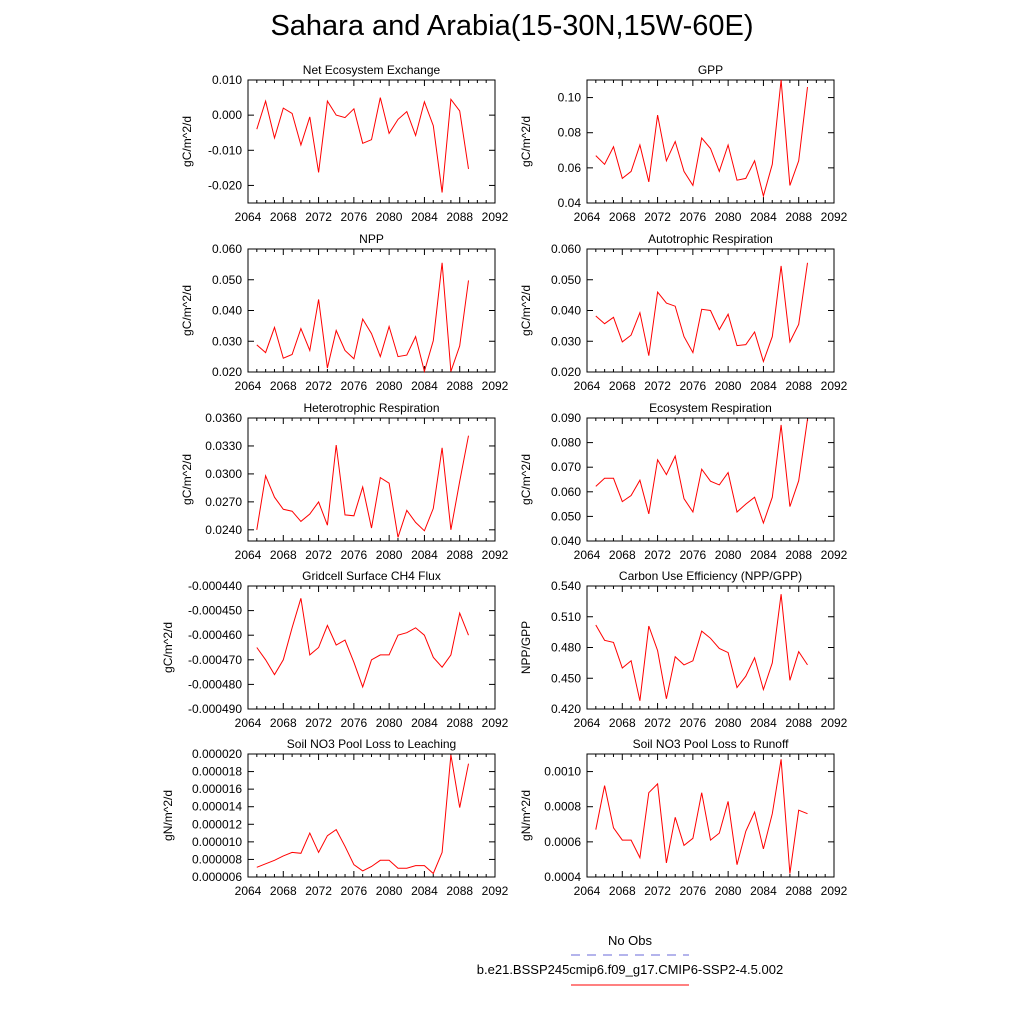 The height and width of the screenshot is (1024, 1024). I want to click on y-tick-label: 0.030, so click(227, 341).